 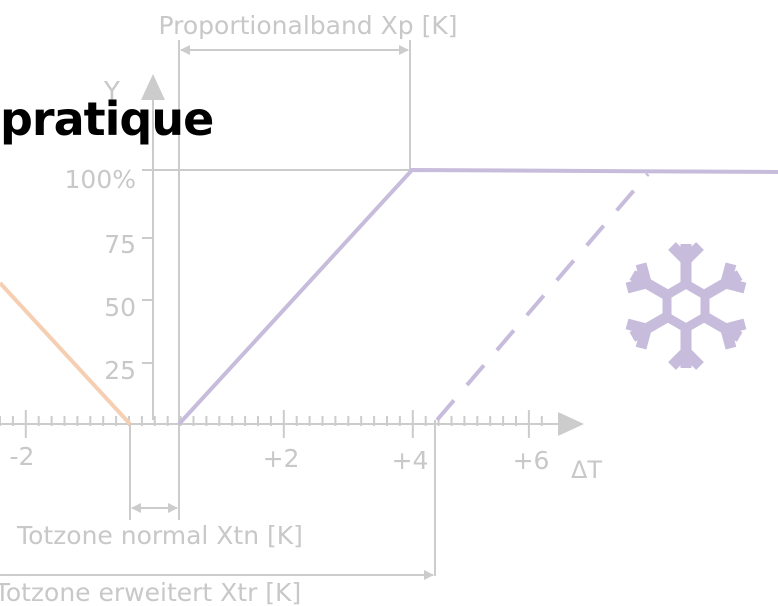 What do you see at coordinates (586, 470) in the screenshot?
I see `x-axis-label: ΔT` at bounding box center [586, 470].